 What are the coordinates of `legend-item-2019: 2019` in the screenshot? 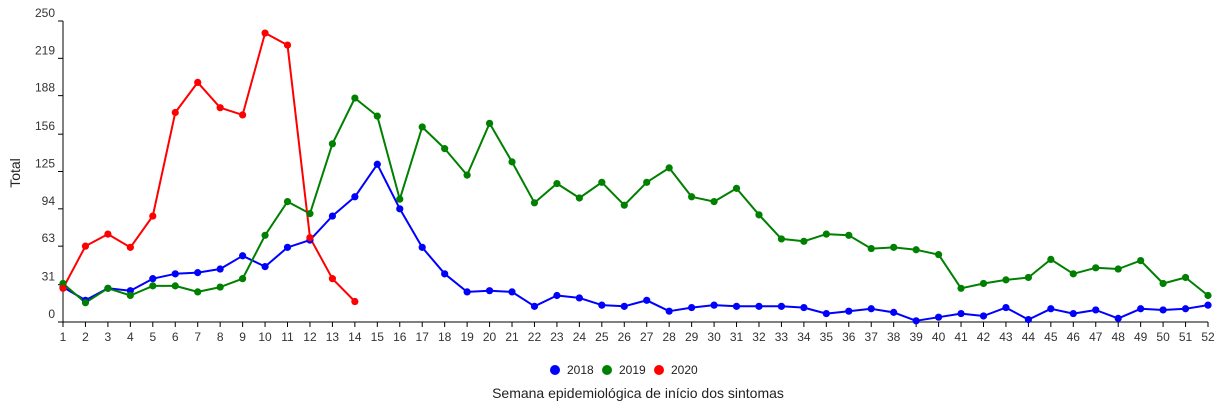 It's located at (624, 370).